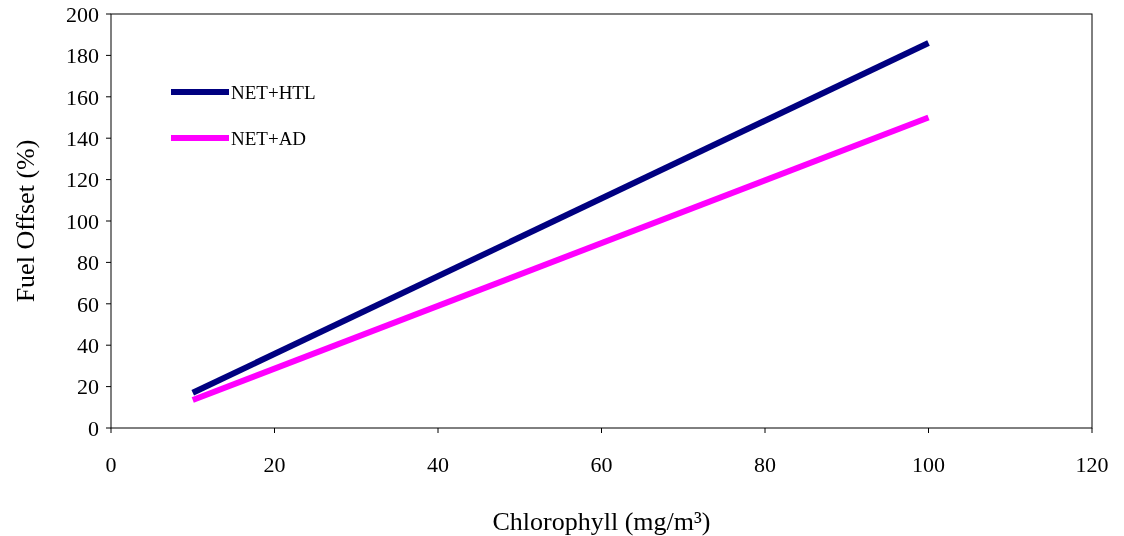 This screenshot has height=536, width=1124. I want to click on x-tick-label: 40, so click(438, 464).